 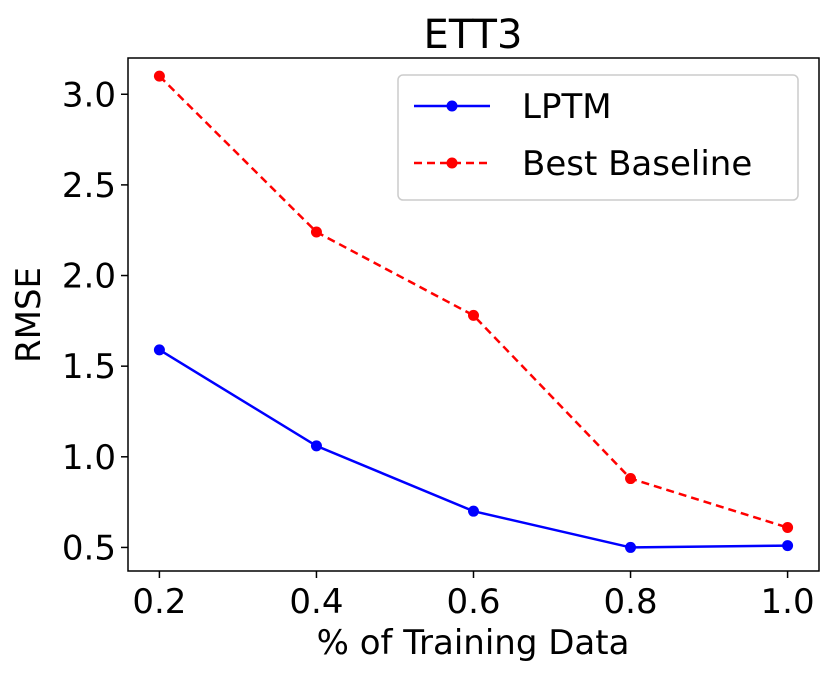 What do you see at coordinates (159, 602) in the screenshot?
I see `x-tick-label: 0.2` at bounding box center [159, 602].